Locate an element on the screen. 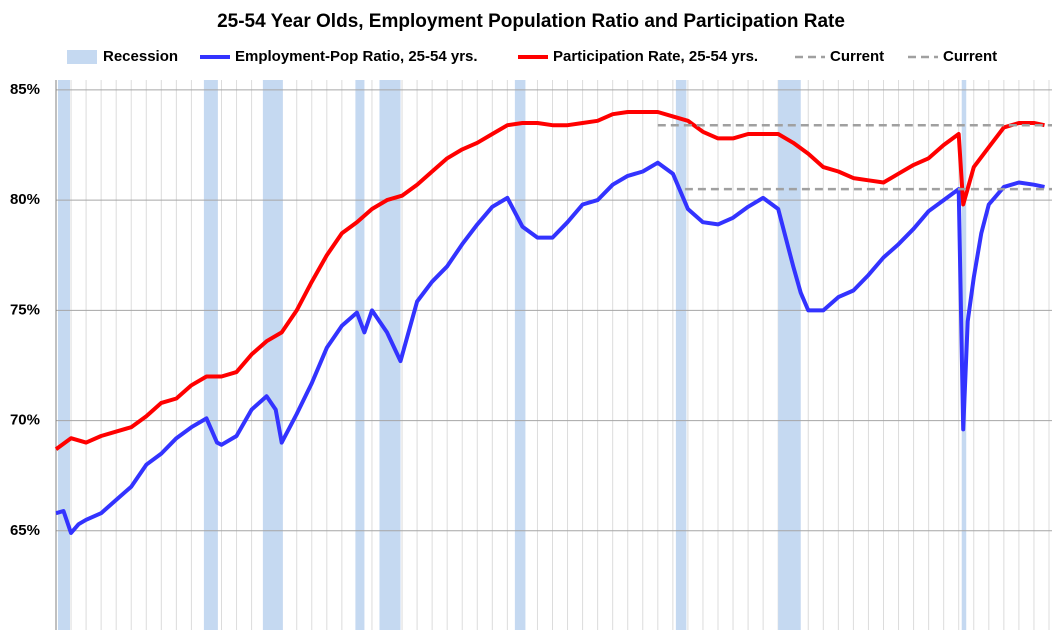 This screenshot has height=630, width=1062. legend-label: Participation Rate, 25-54 yrs. is located at coordinates (655, 56).